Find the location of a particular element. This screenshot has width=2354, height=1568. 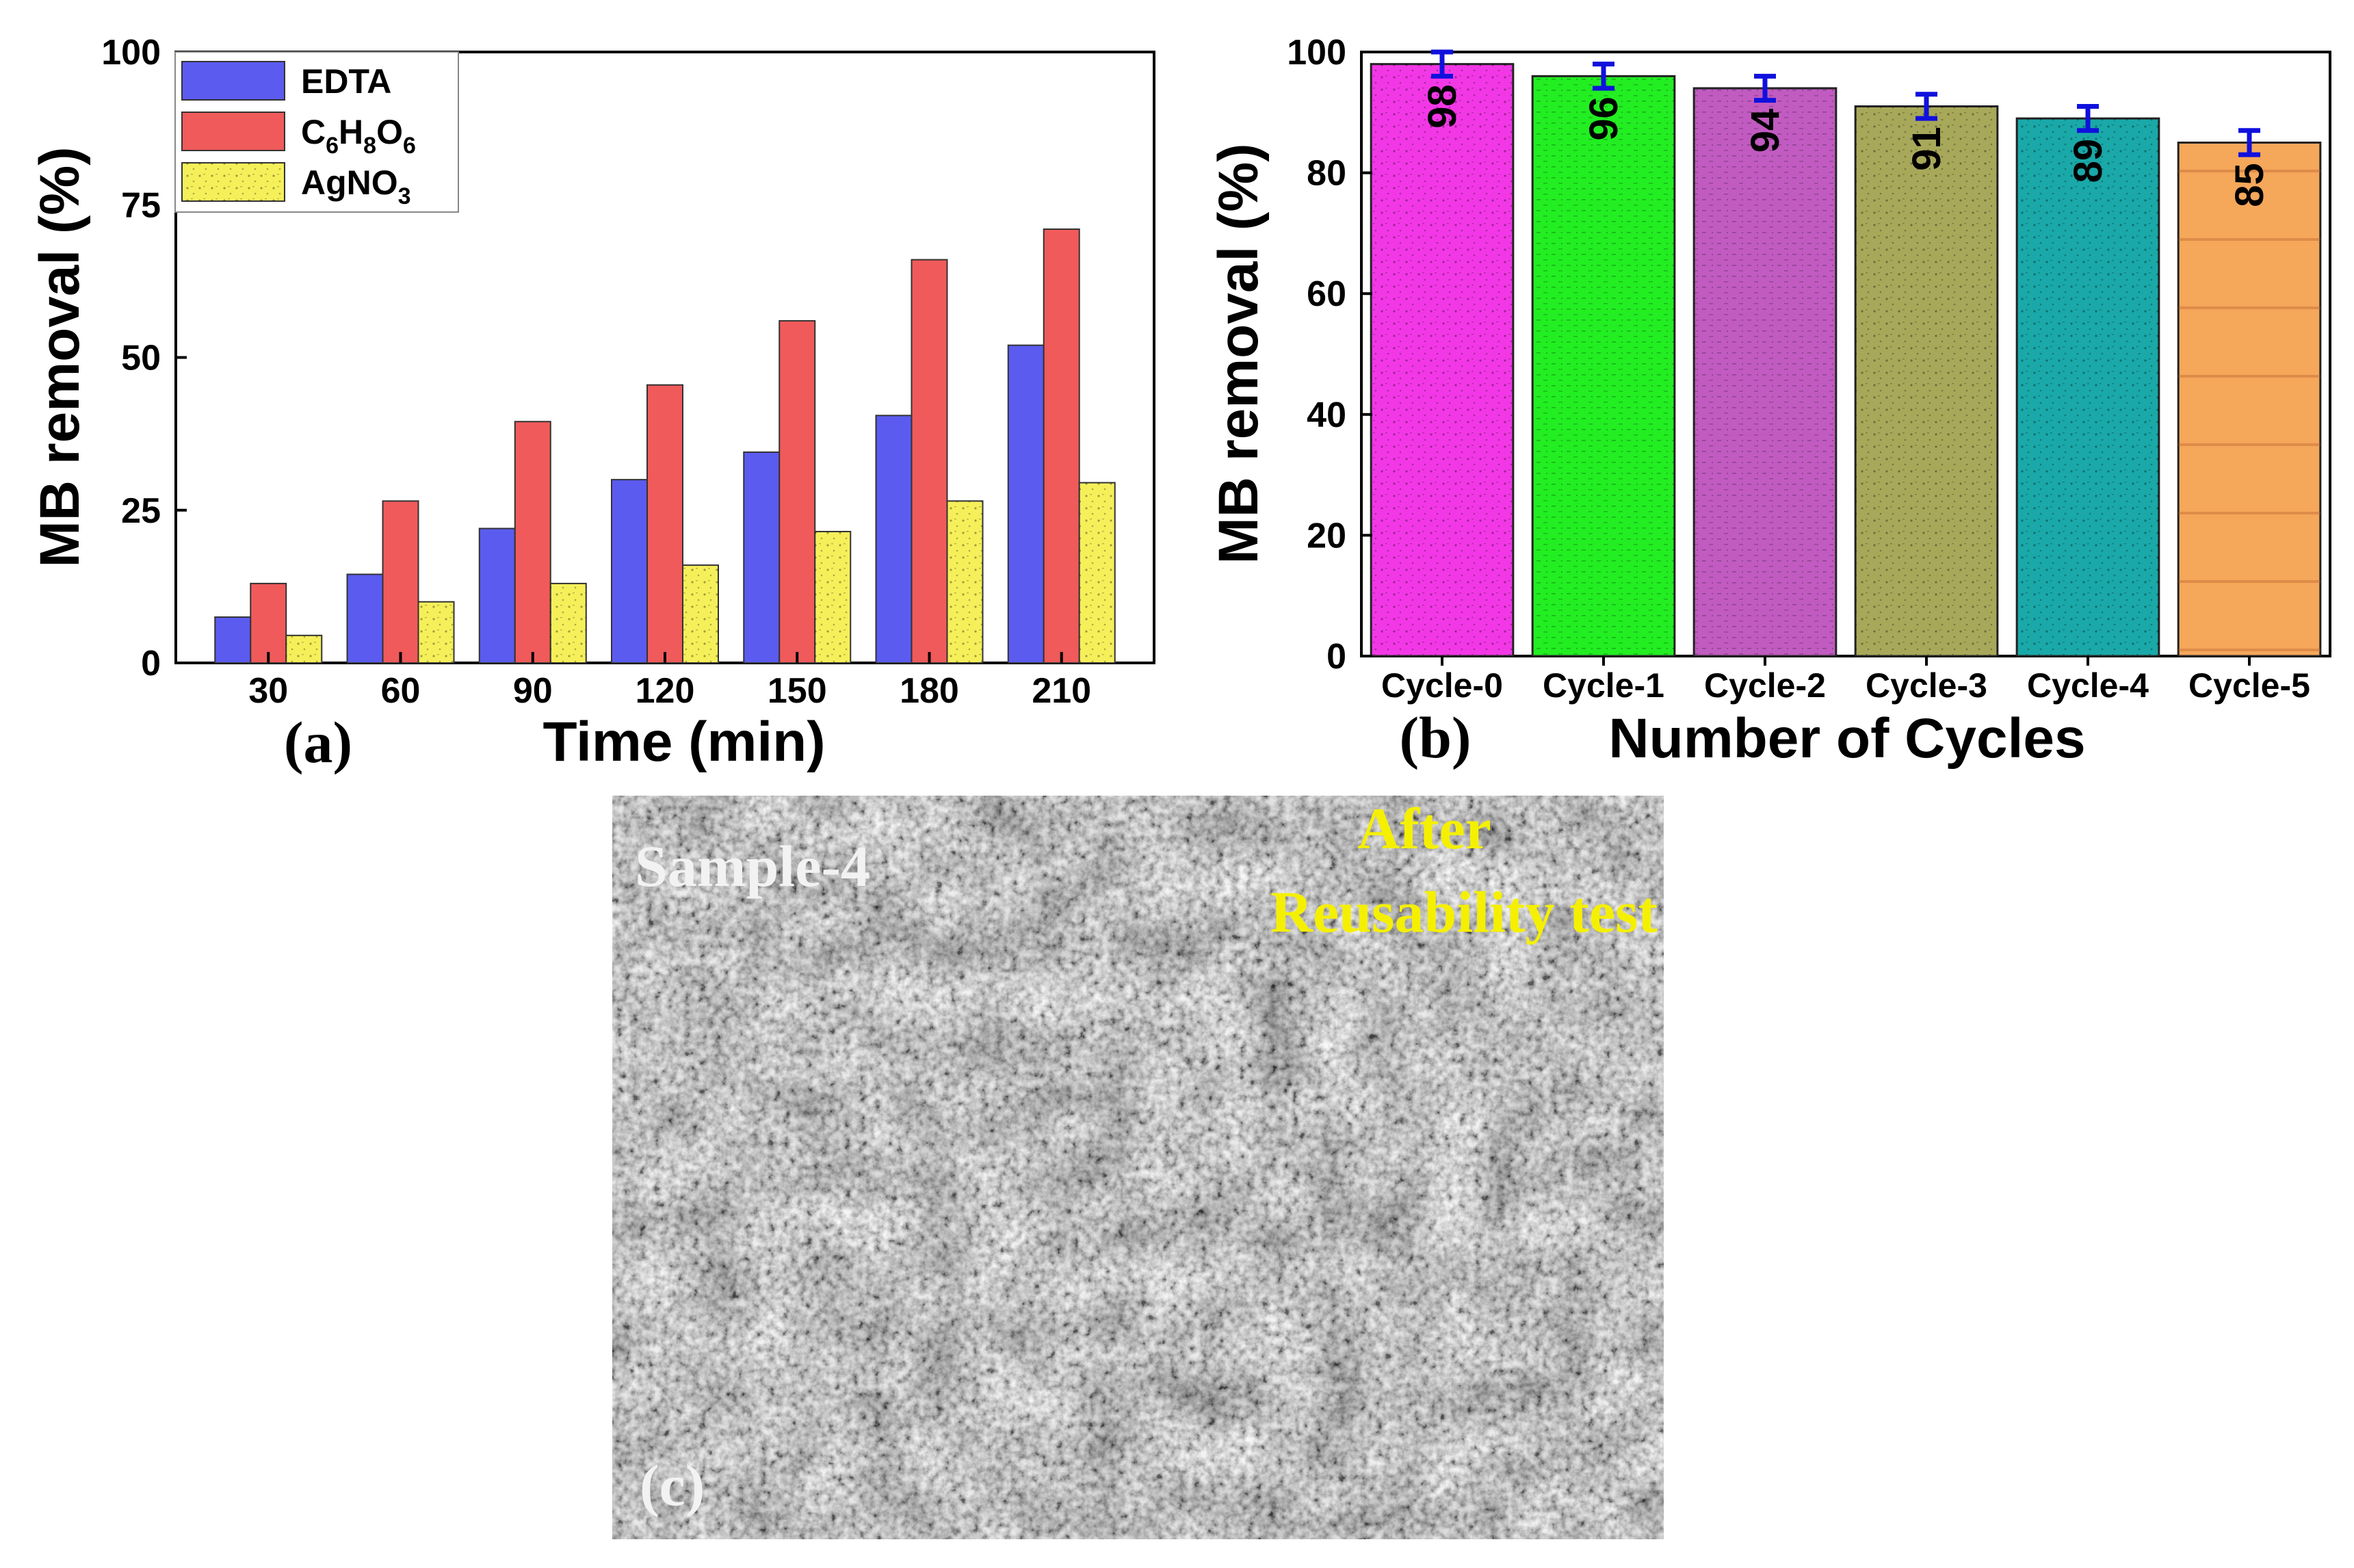

x-tick-label-a-90: 90 is located at coordinates (533, 691).